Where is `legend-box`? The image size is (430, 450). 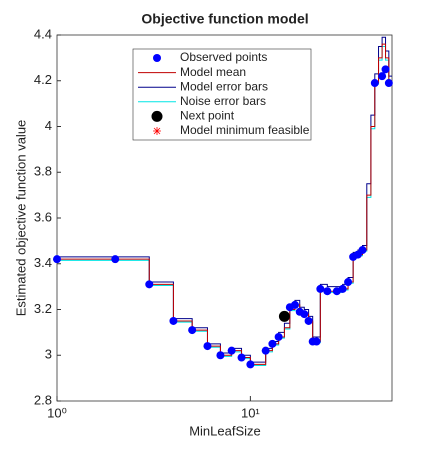
legend-box is located at coordinates (222, 94).